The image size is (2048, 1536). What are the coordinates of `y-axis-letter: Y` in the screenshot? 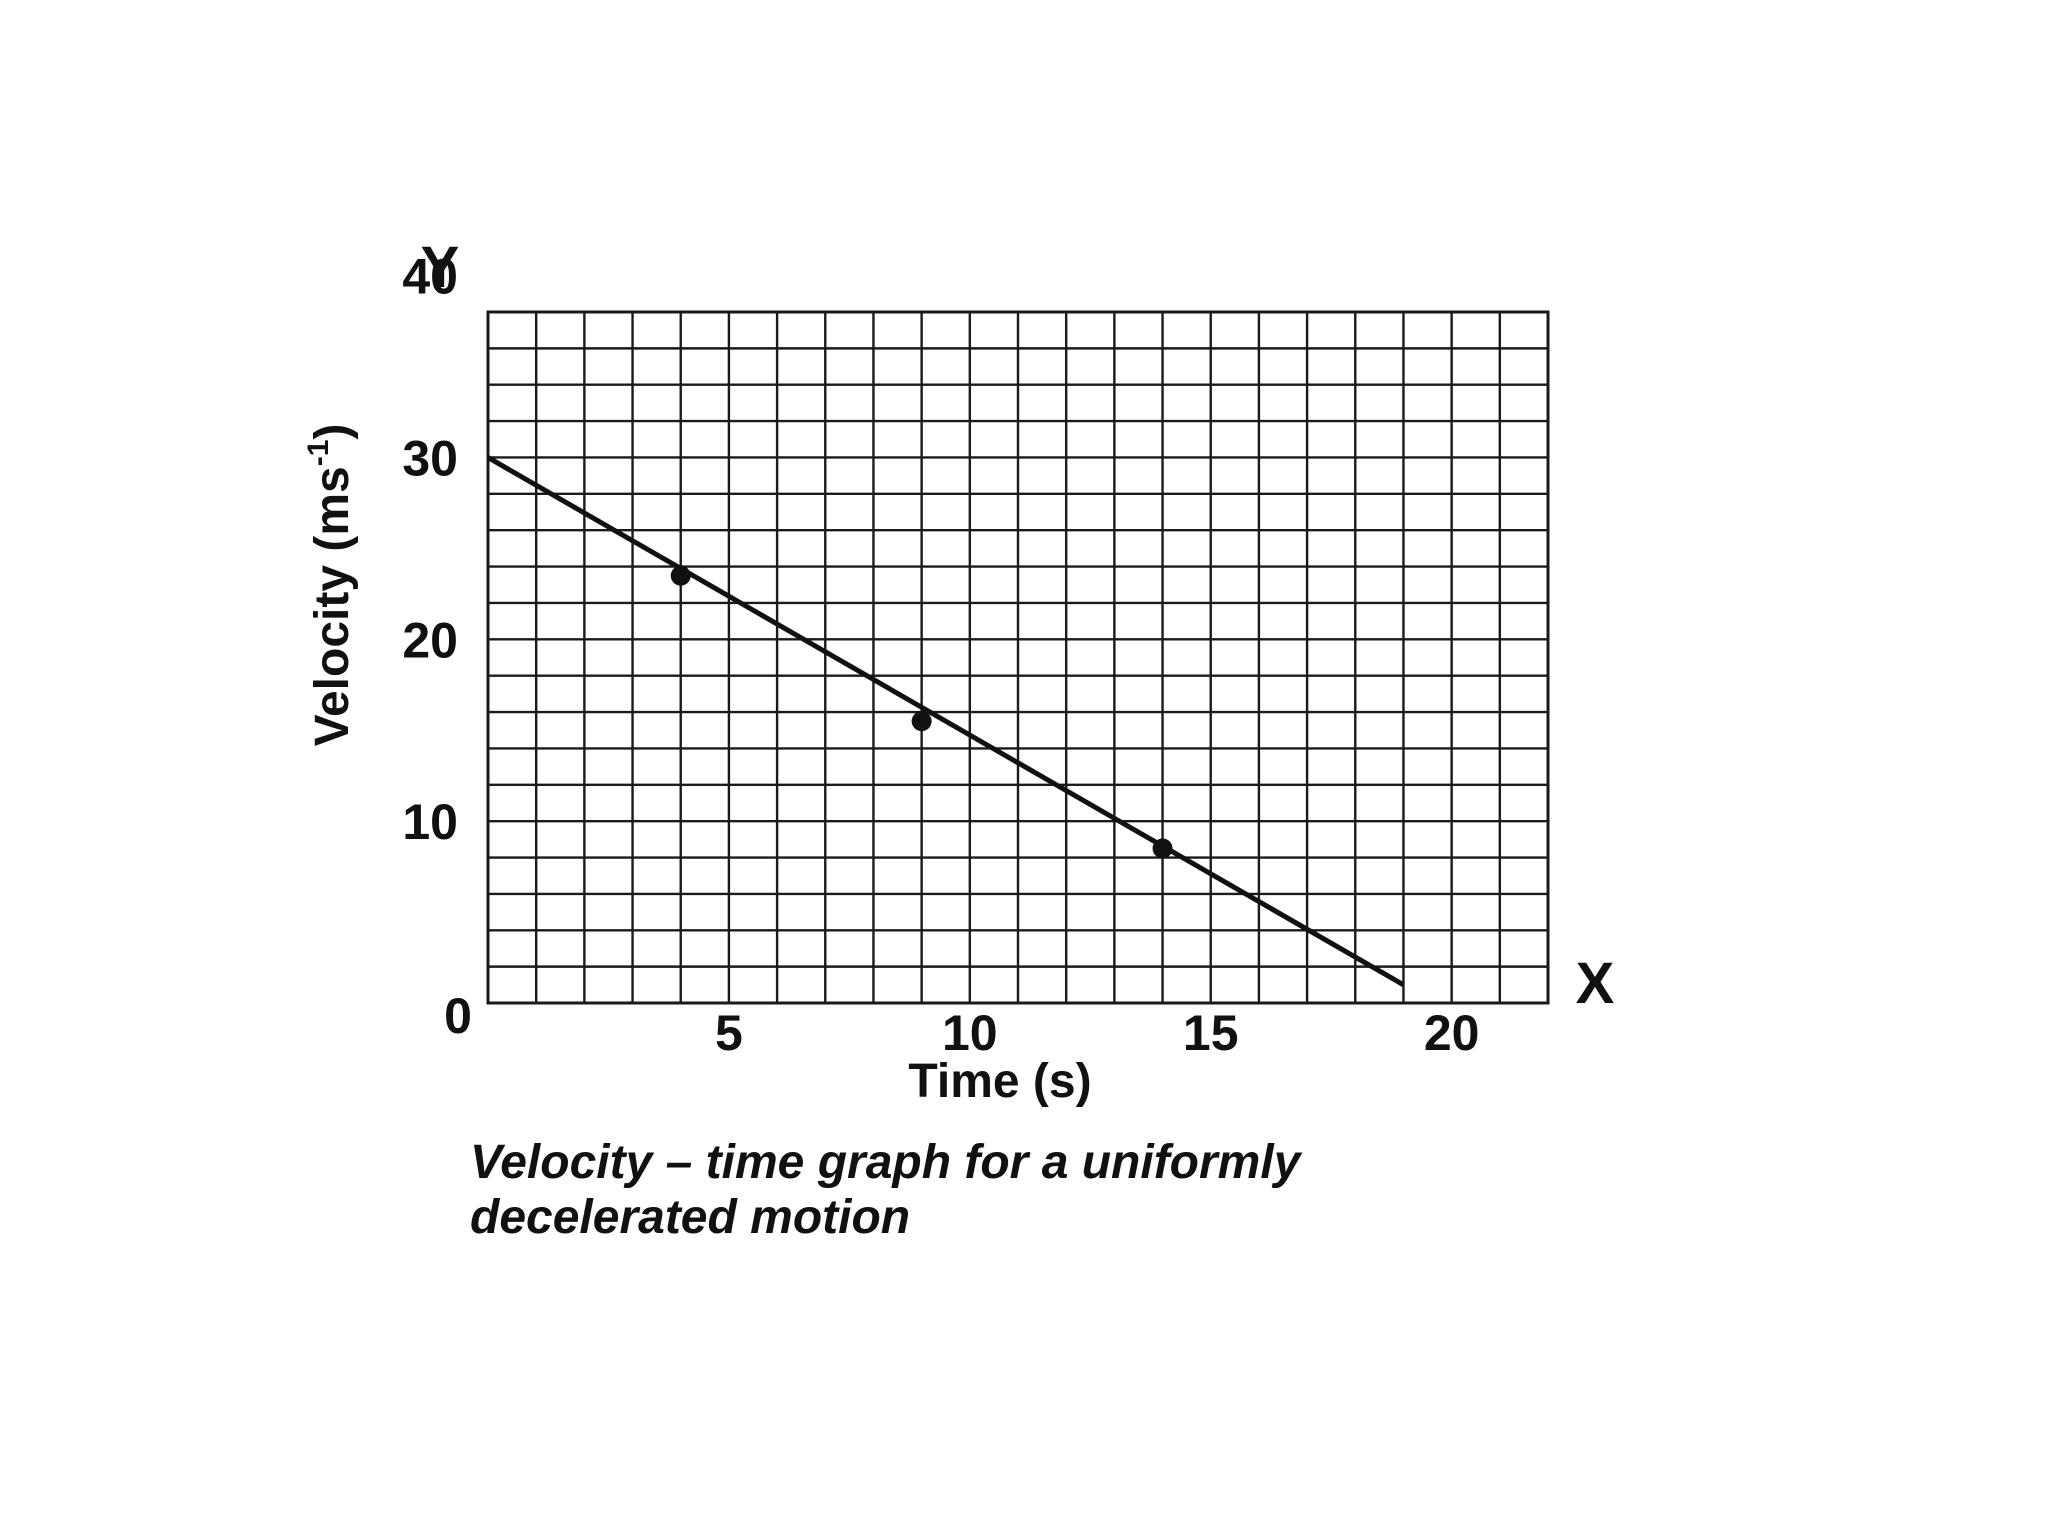 It's located at (440, 267).